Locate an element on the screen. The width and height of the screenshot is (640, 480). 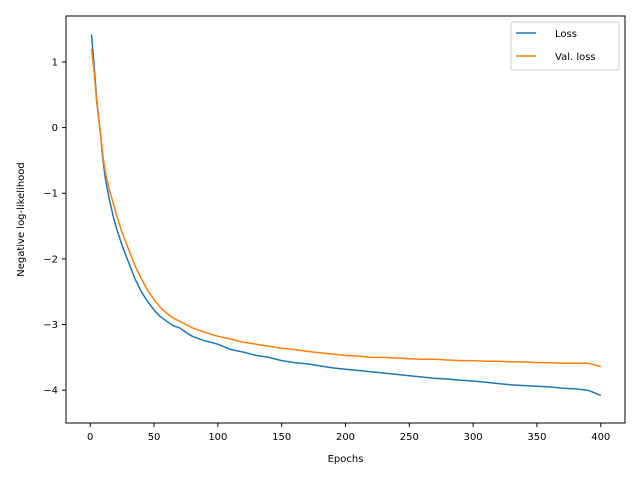
x-tick-label: 150 is located at coordinates (281, 437).